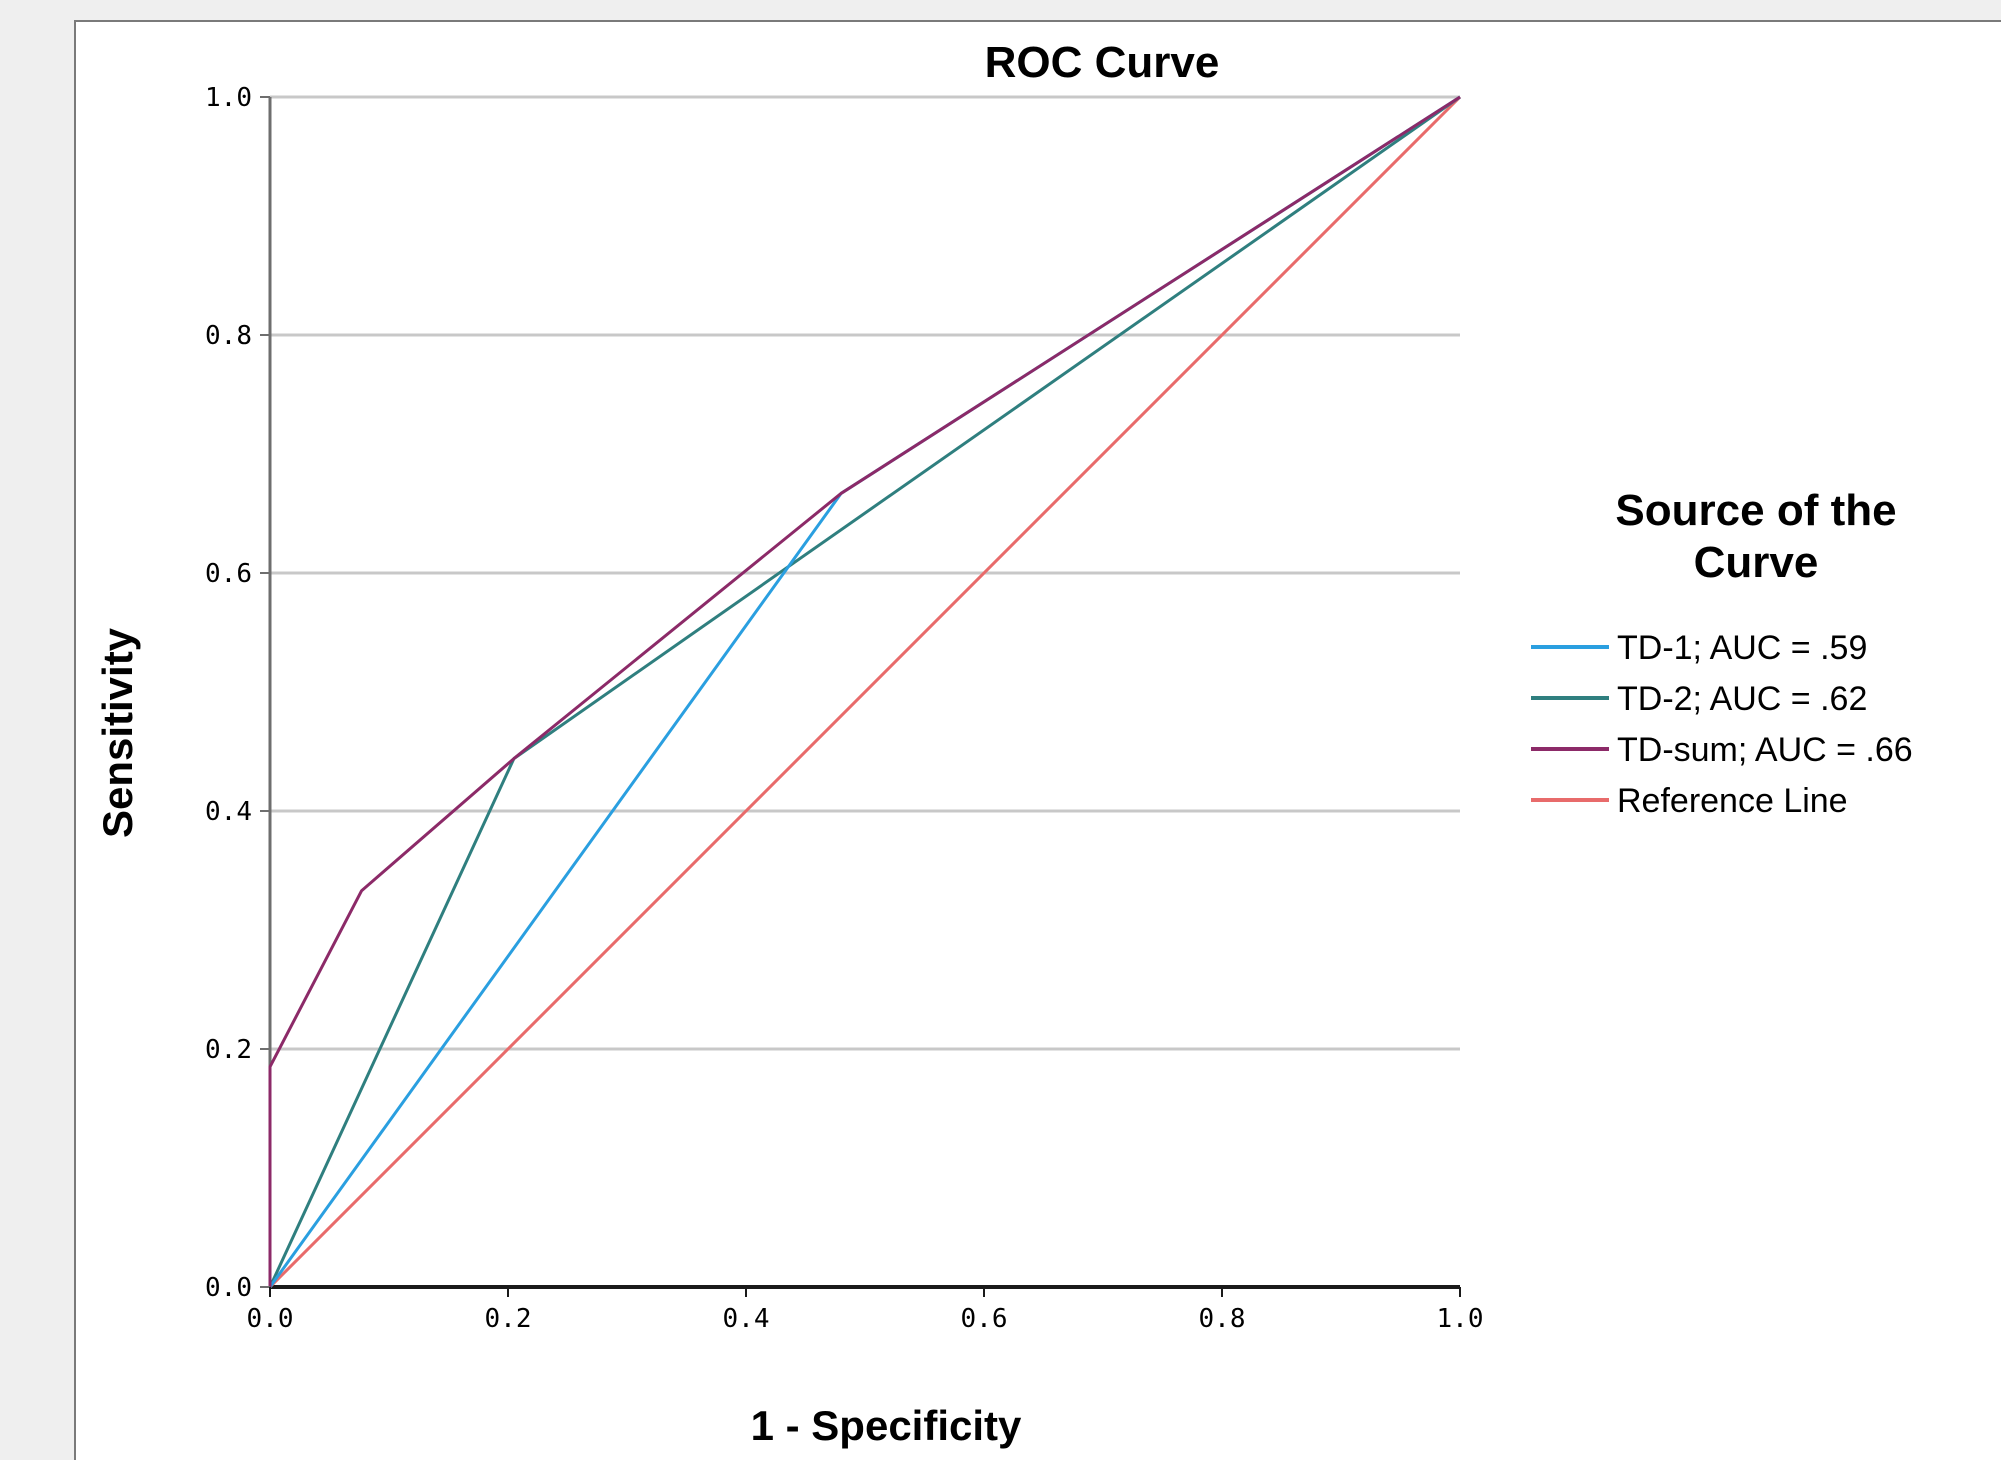  Describe the element at coordinates (117, 732) in the screenshot. I see `y-axis-label: Sensitivity` at that location.